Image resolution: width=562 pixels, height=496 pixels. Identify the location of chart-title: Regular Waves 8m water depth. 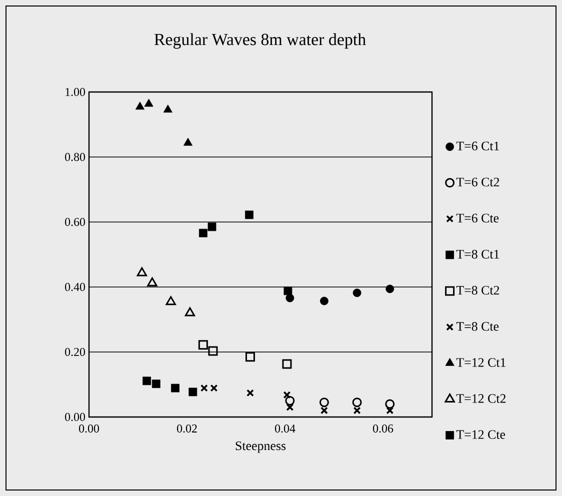
(260, 41).